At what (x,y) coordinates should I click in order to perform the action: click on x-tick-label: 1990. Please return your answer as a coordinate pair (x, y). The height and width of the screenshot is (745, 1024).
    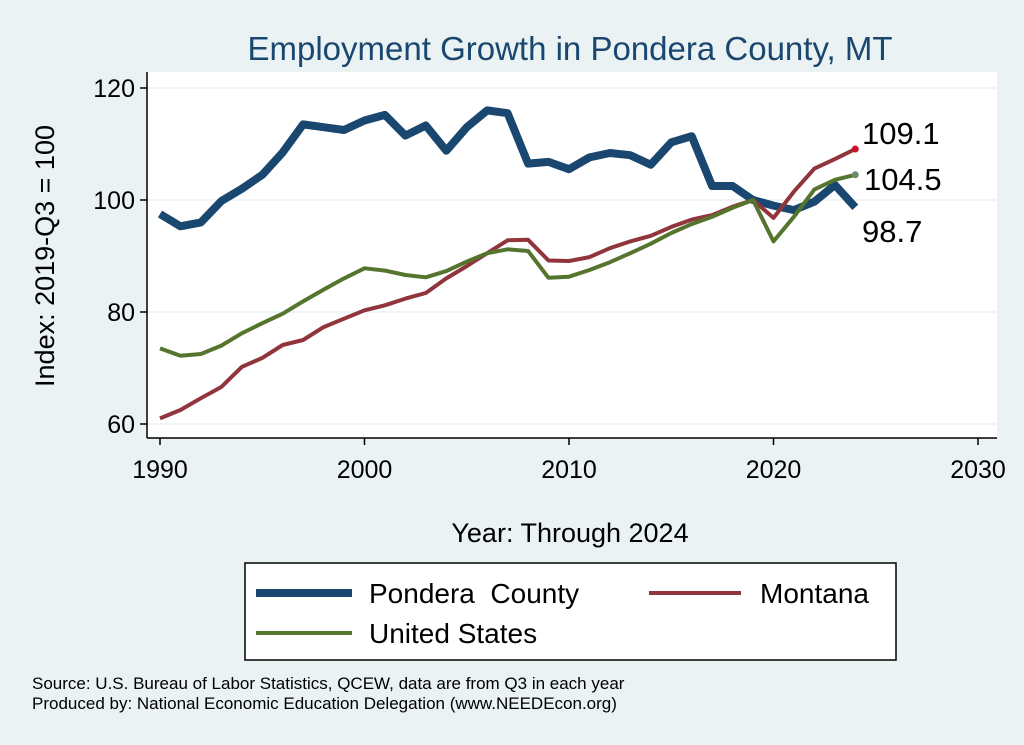
    Looking at the image, I should click on (160, 470).